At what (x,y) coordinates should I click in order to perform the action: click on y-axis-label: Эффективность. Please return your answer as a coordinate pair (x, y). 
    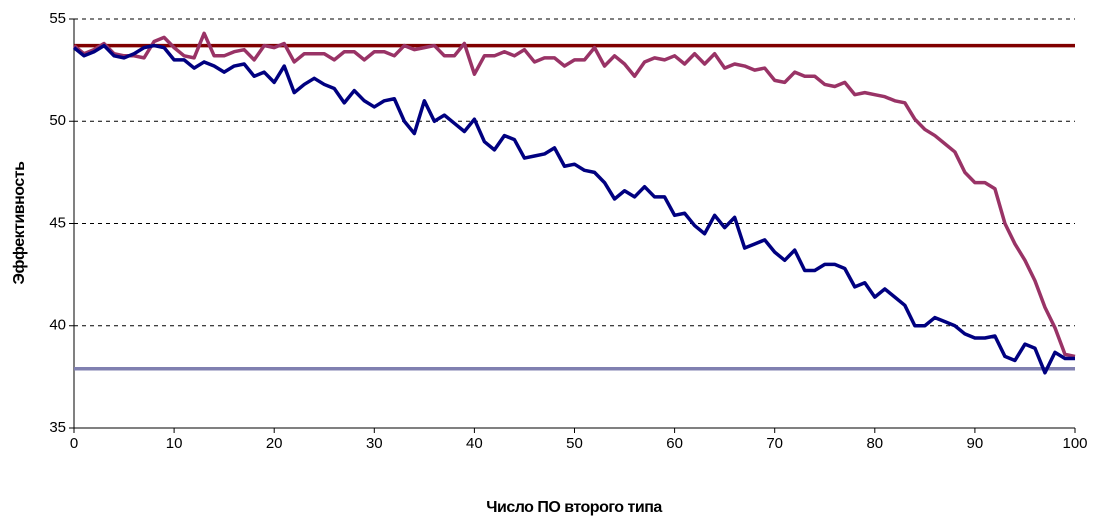
    Looking at the image, I should click on (19, 223).